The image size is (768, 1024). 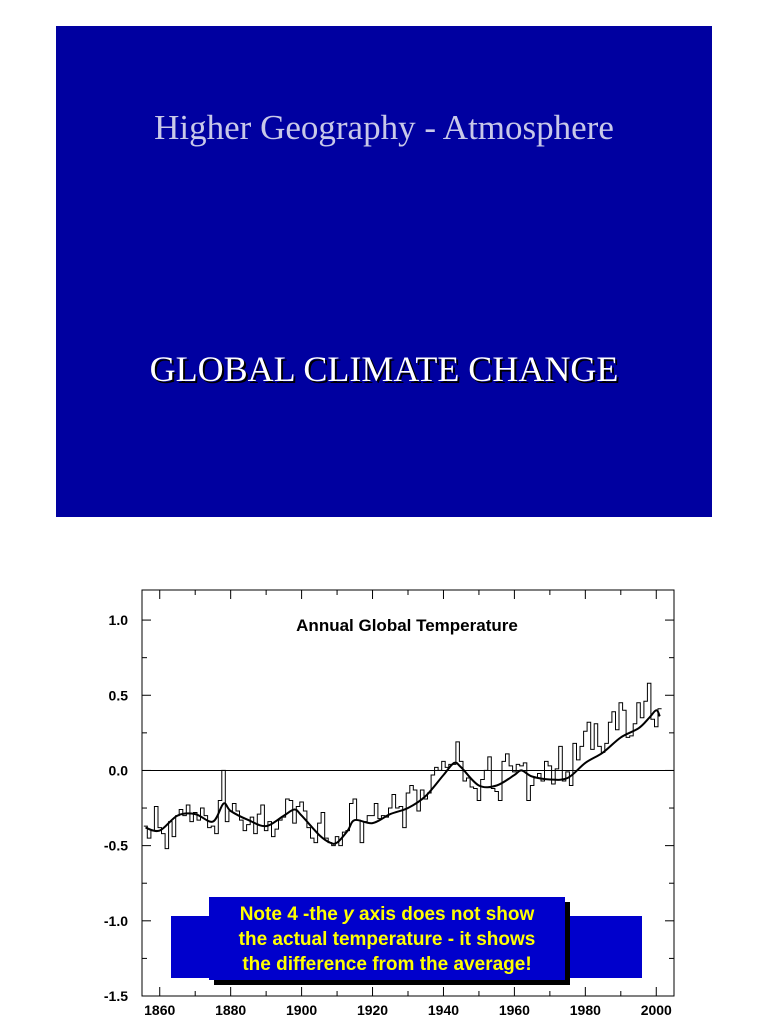 I want to click on slide-title: GLOBAL CLIMATE CHANGE, so click(x=384, y=369).